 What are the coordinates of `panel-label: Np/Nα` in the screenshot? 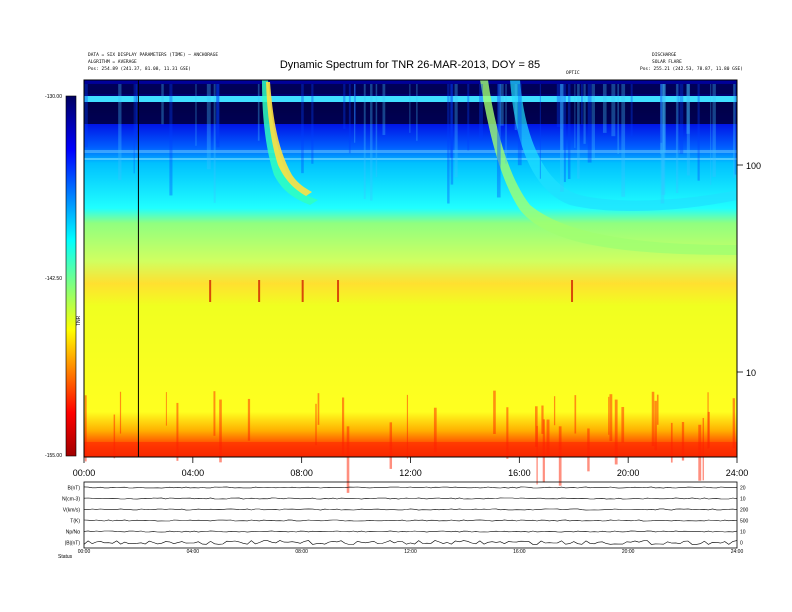 It's located at (73, 533).